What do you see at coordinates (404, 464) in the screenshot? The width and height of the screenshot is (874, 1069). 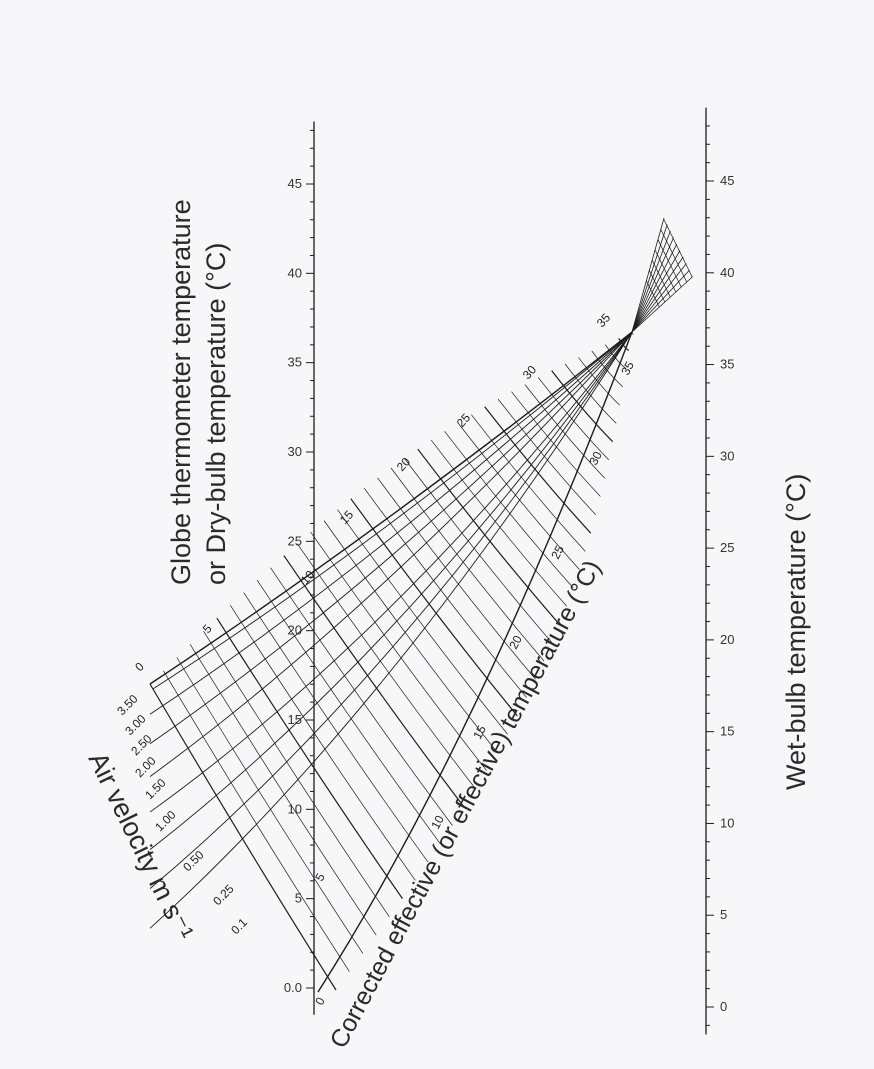 I see `effective-temperature-upper-label: 20` at bounding box center [404, 464].